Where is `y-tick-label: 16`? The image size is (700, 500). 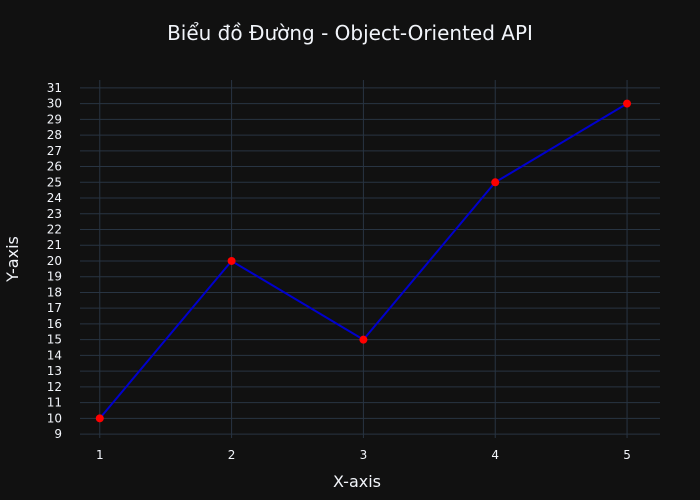
y-tick-label: 16 is located at coordinates (54, 324).